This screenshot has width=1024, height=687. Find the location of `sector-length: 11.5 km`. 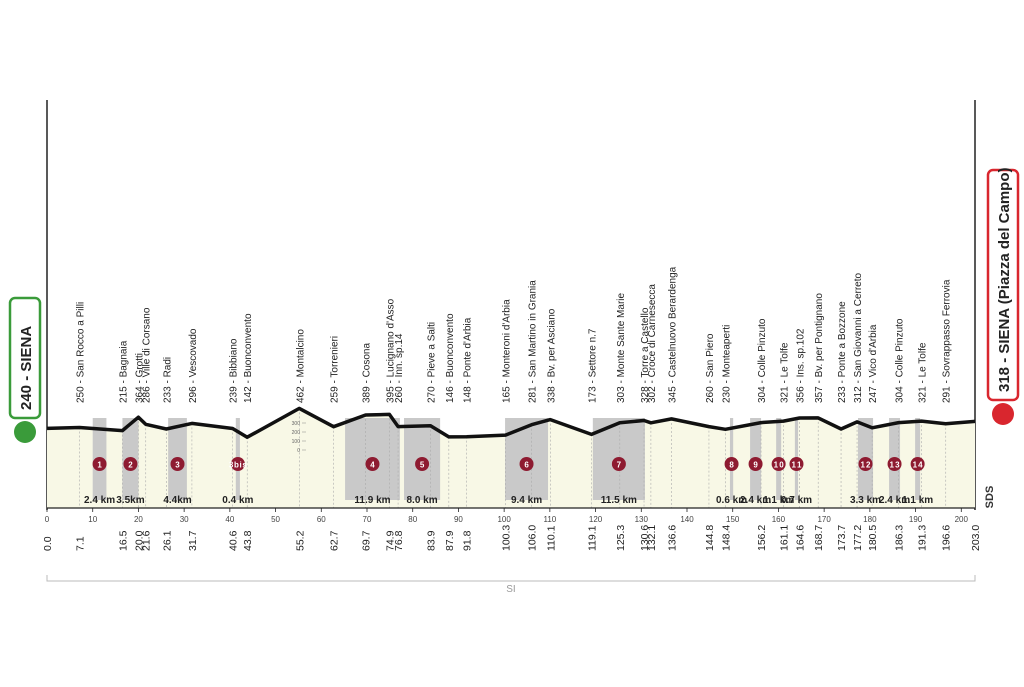

sector-length: 11.5 km is located at coordinates (619, 500).